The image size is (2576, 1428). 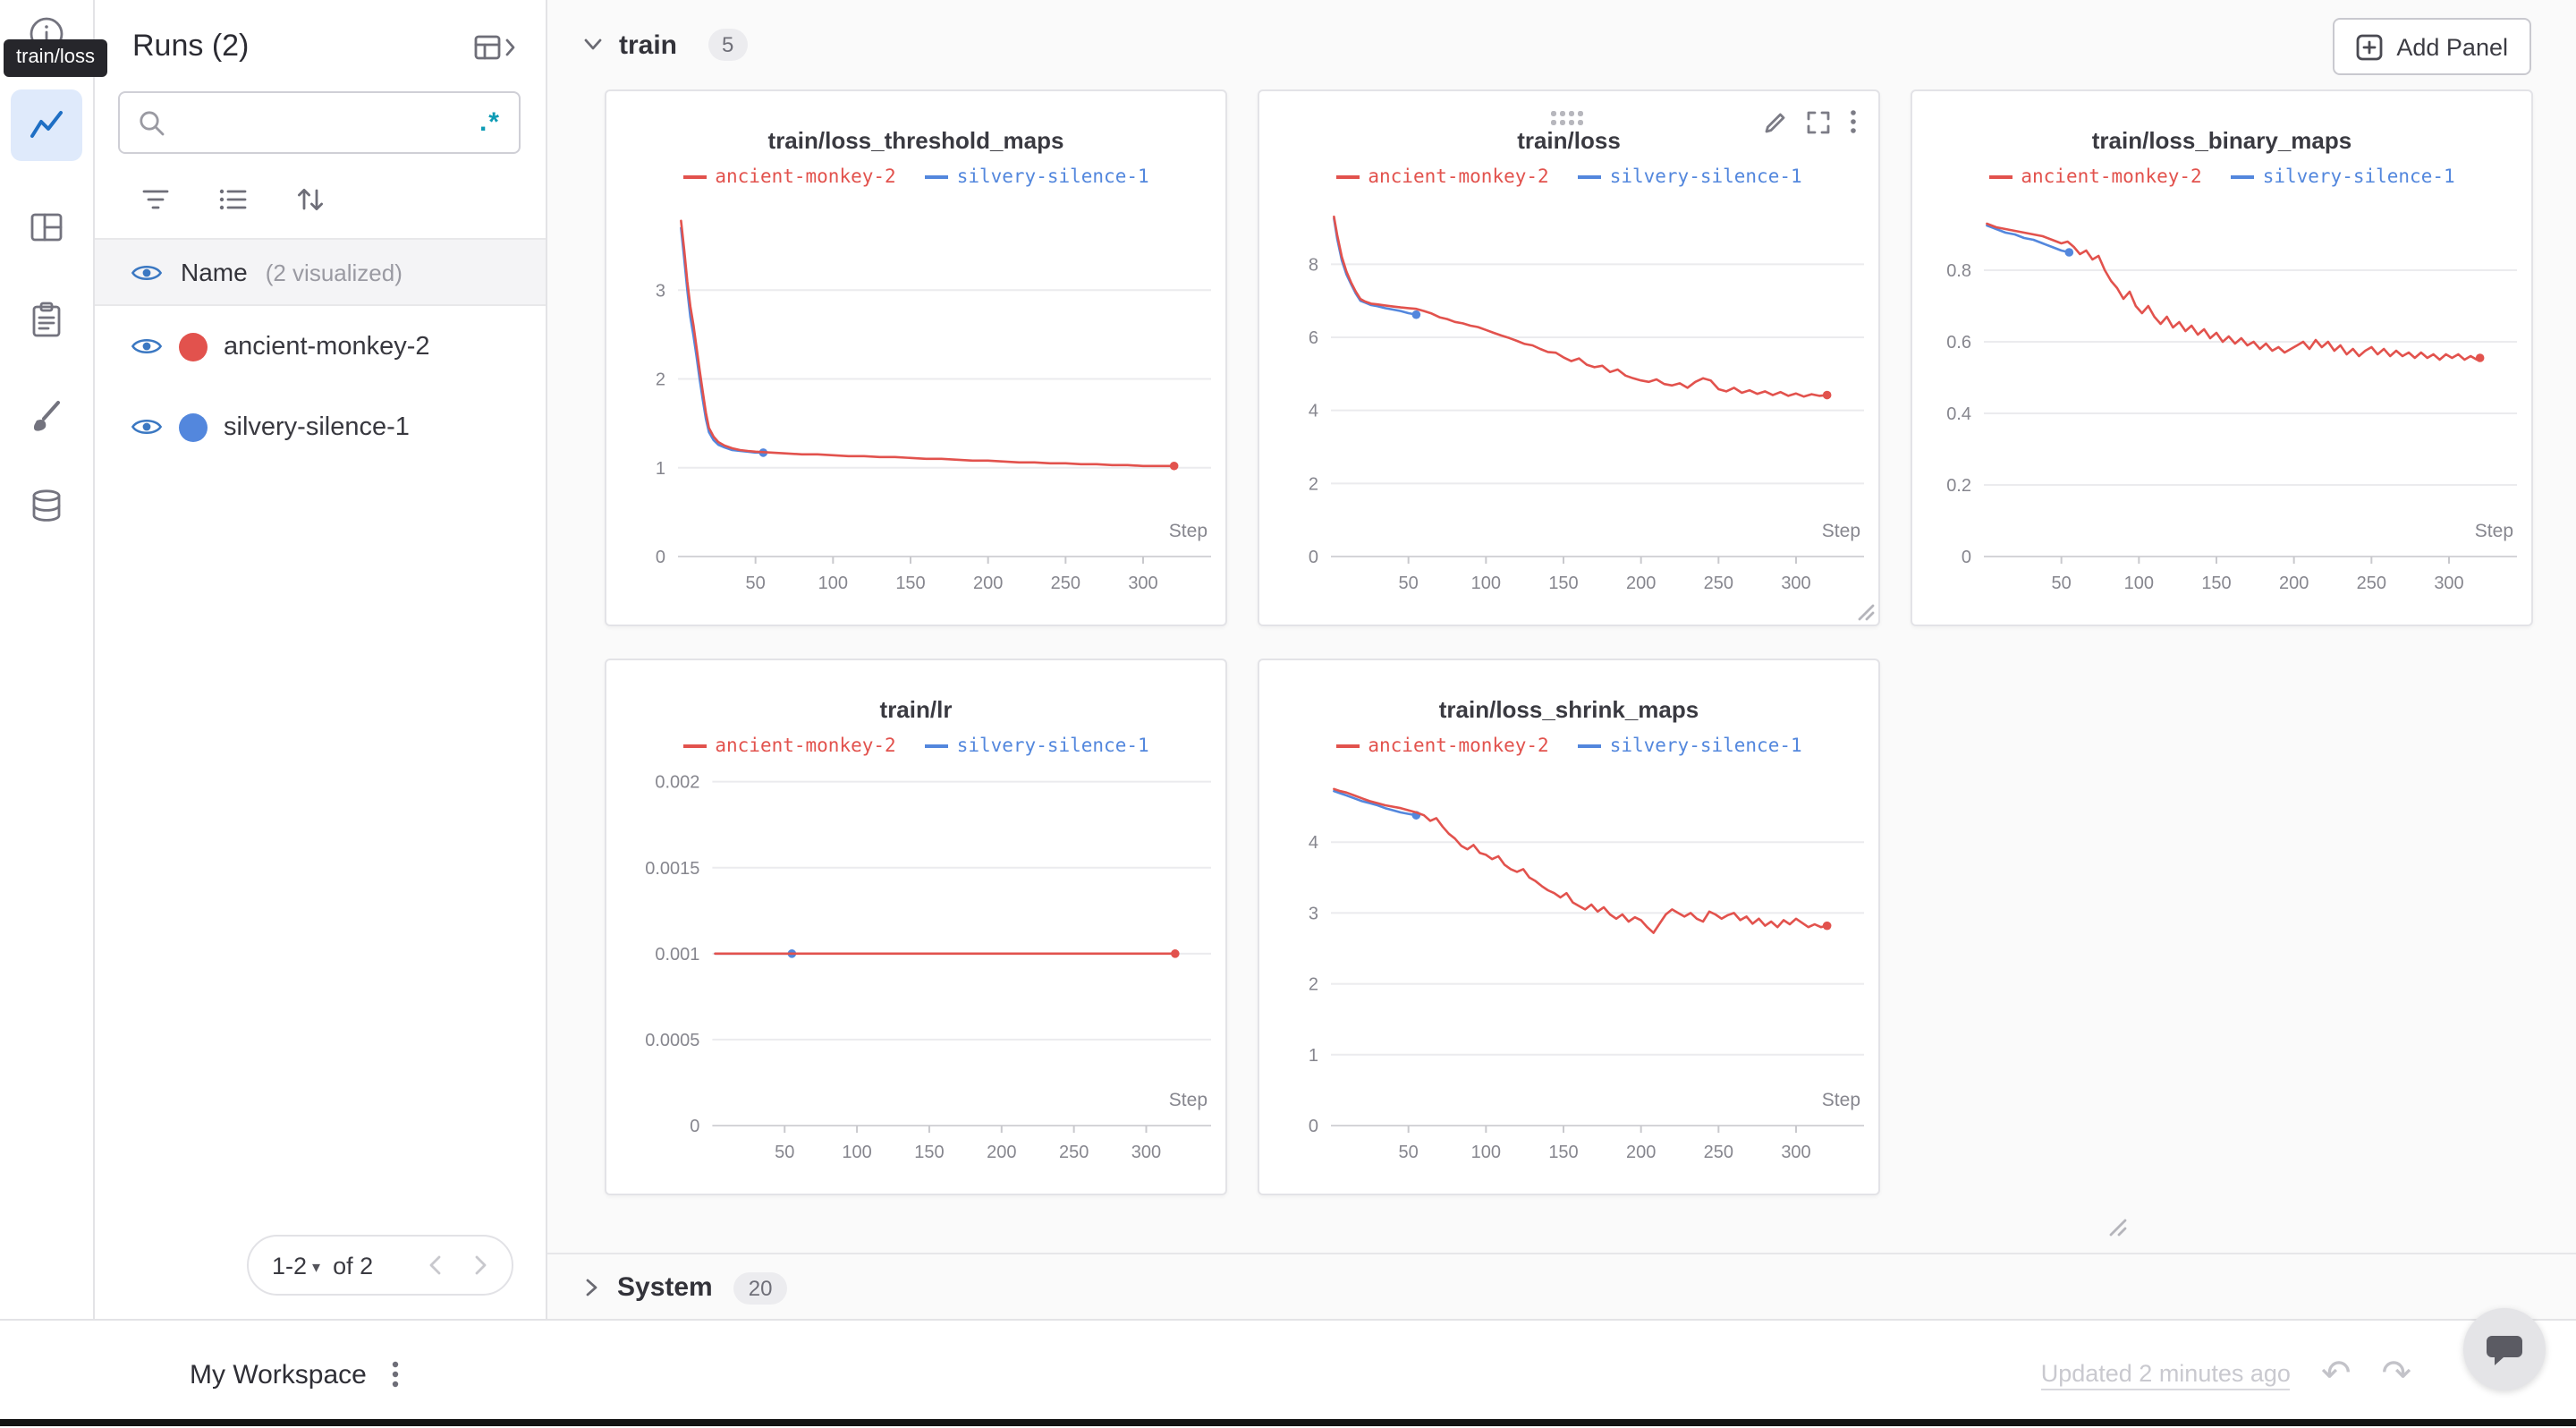 What do you see at coordinates (193, 346) in the screenshot?
I see `run-color-dot` at bounding box center [193, 346].